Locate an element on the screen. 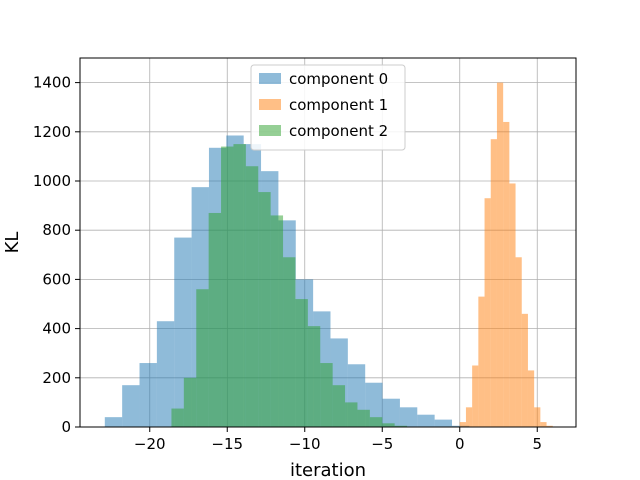 The width and height of the screenshot is (640, 480). legend-box is located at coordinates (328, 107).